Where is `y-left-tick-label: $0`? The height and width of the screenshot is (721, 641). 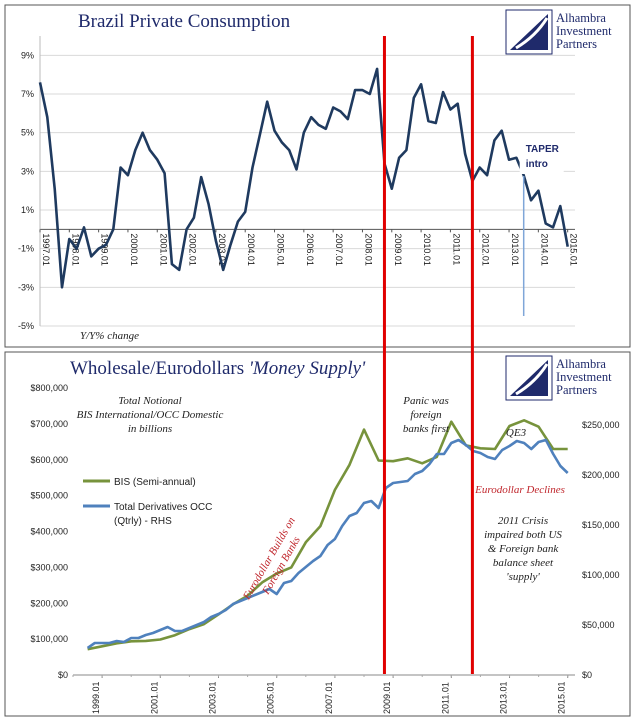 y-left-tick-label: $0 is located at coordinates (63, 675).